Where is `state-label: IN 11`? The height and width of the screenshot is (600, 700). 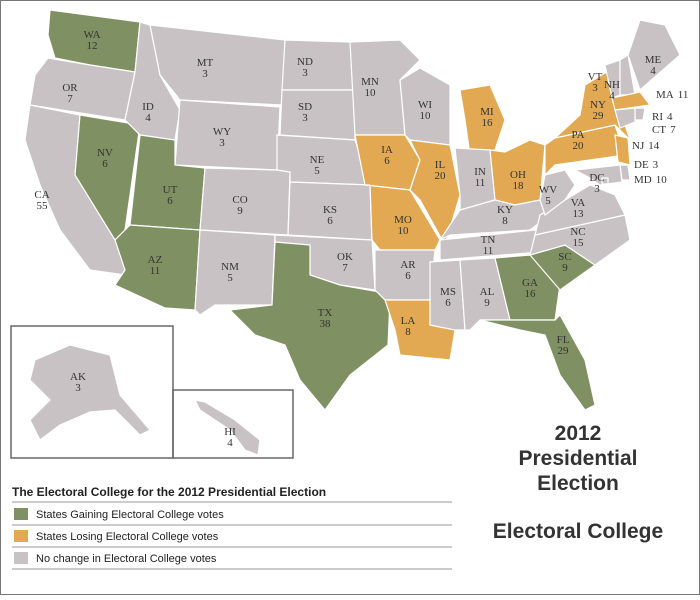
state-label: IN 11 is located at coordinates (480, 177).